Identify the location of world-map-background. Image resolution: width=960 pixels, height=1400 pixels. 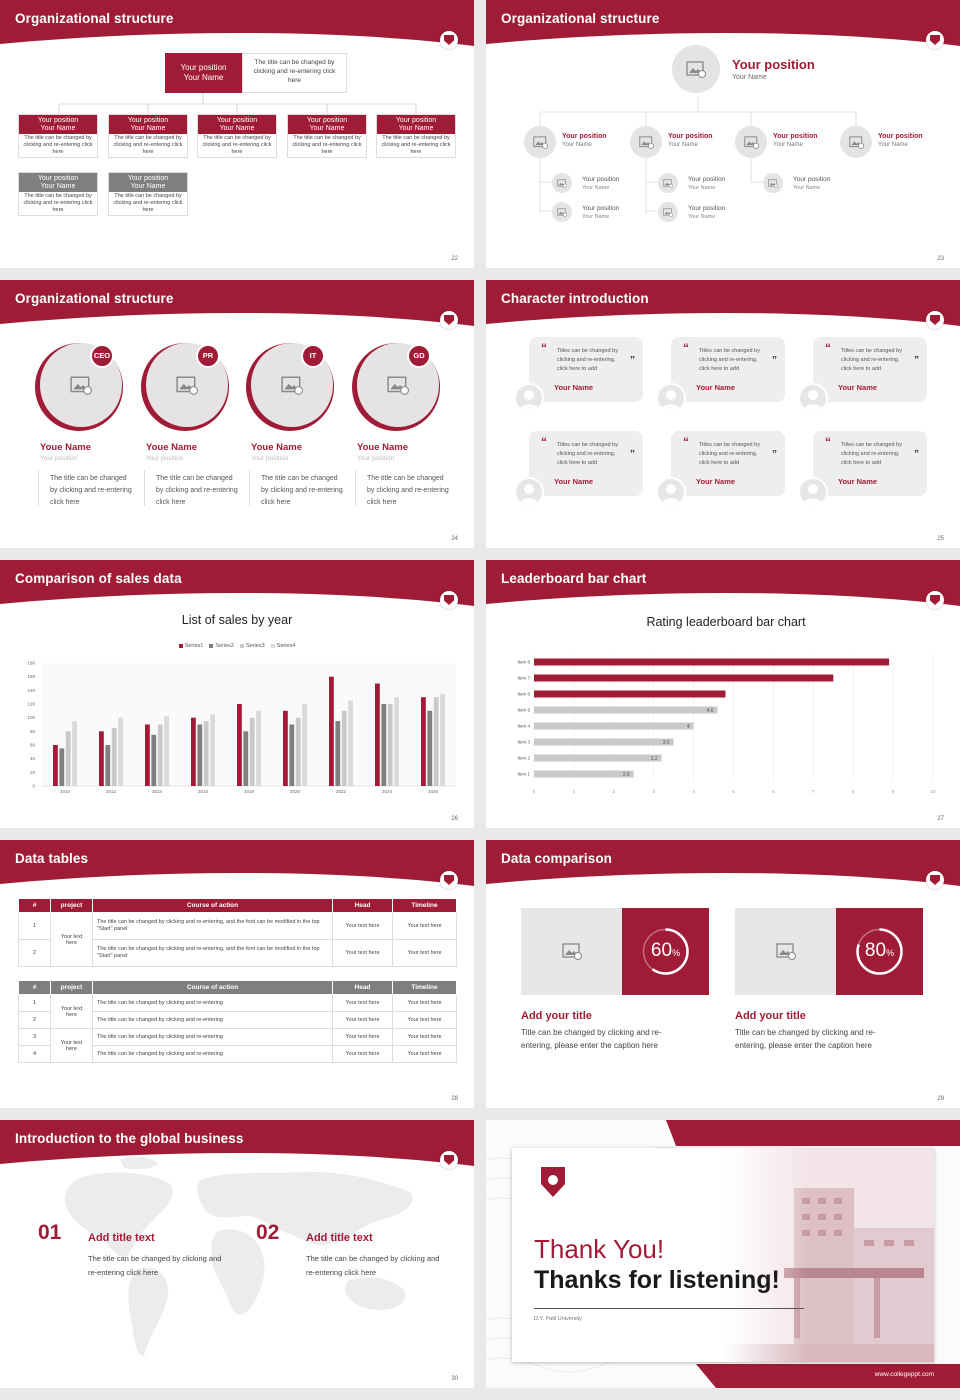
(238, 1256).